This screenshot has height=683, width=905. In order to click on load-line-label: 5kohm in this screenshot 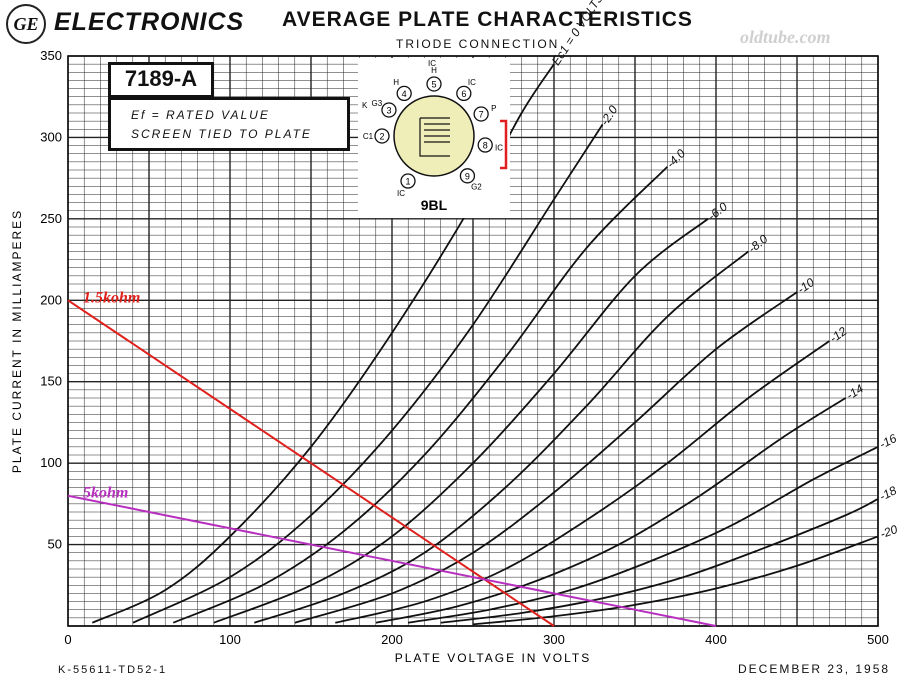, I will do `click(105, 493)`.